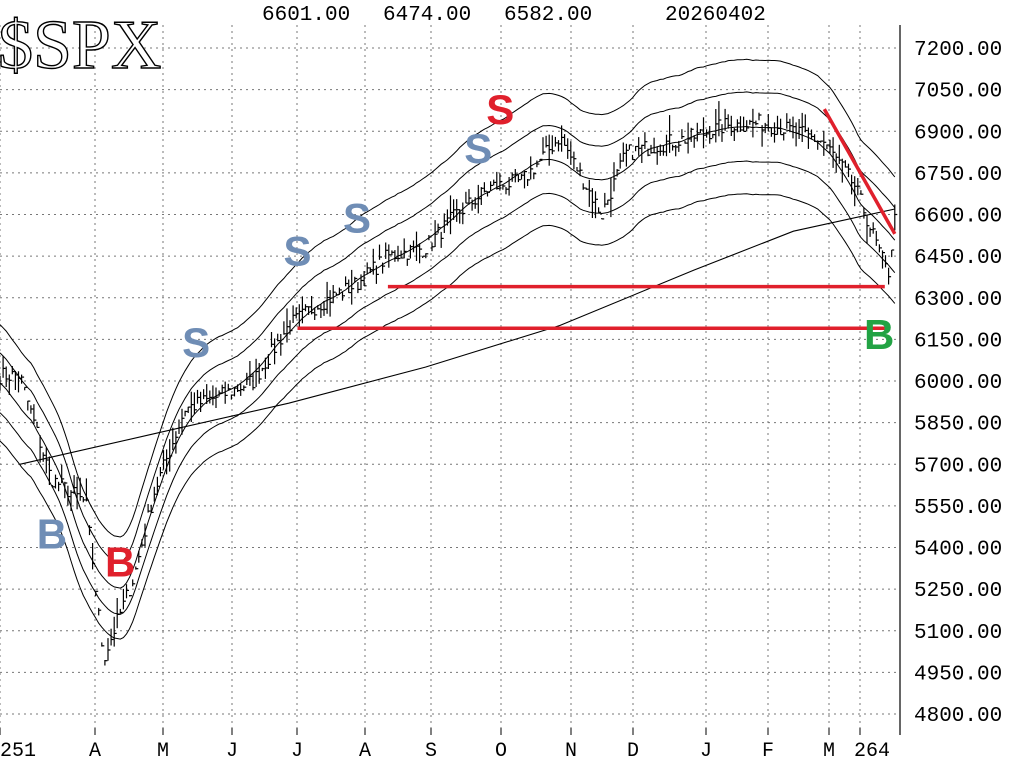 Image resolution: width=1016 pixels, height=763 pixels. Describe the element at coordinates (958, 508) in the screenshot. I see `y-tick-label: 5550.00` at that location.